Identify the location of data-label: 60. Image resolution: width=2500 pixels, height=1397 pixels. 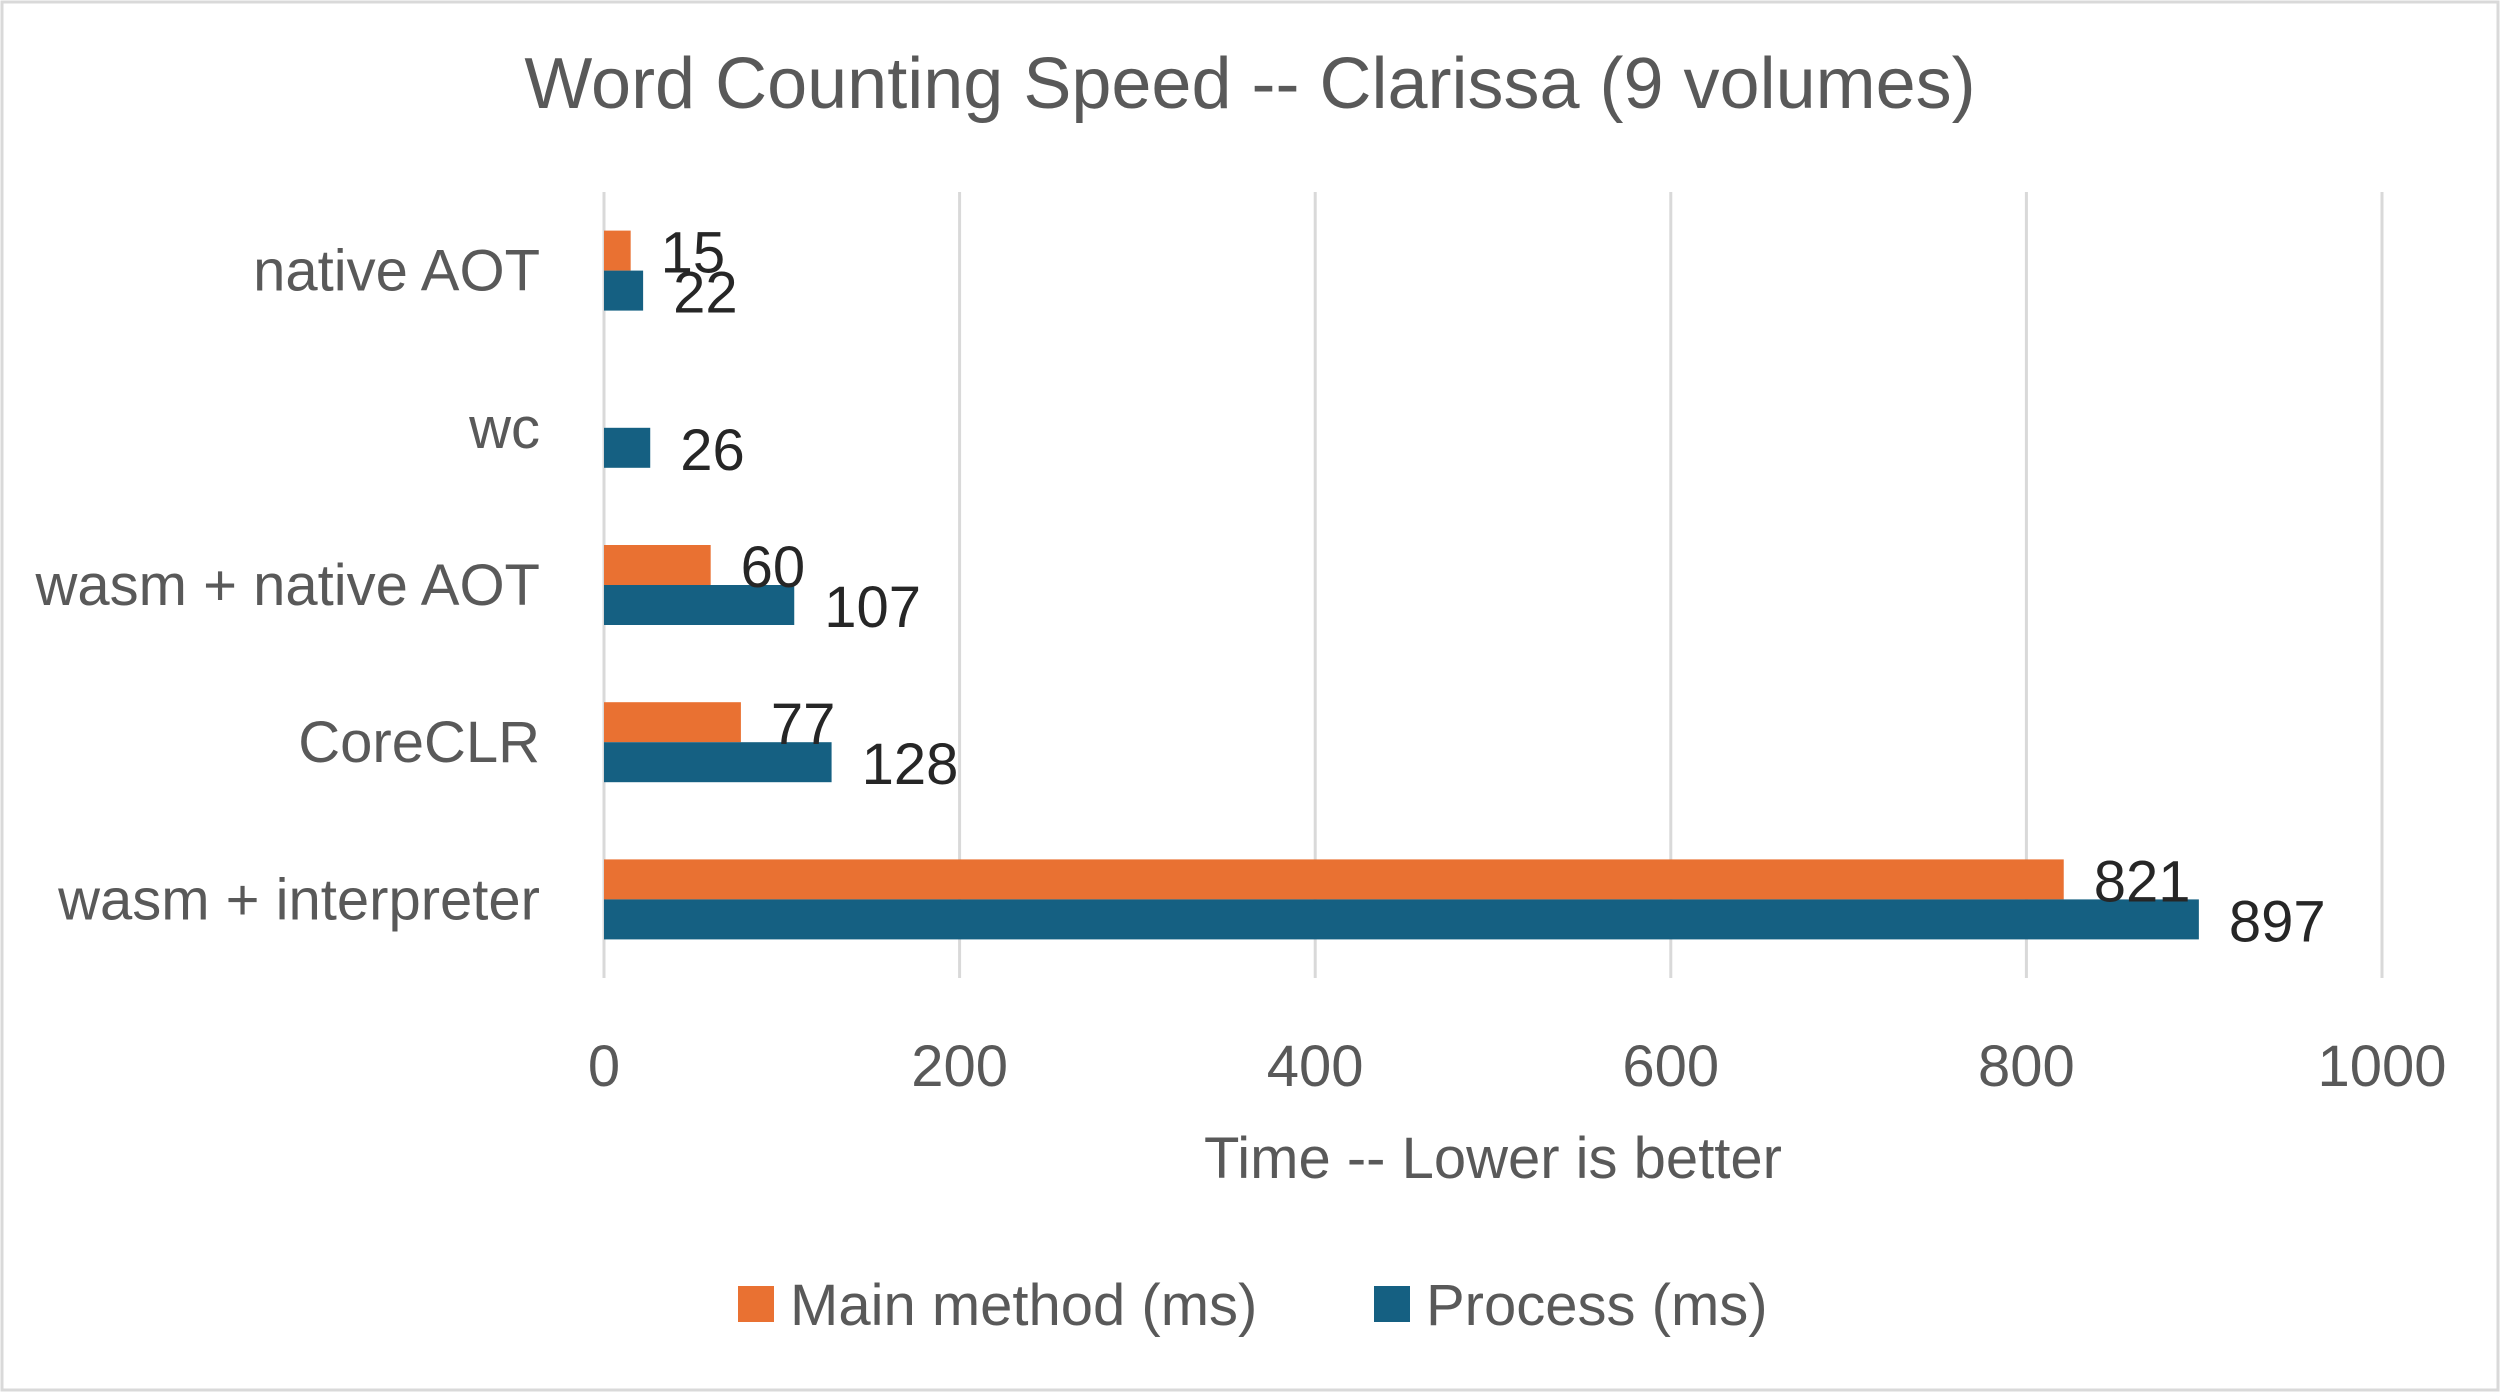
(773, 567).